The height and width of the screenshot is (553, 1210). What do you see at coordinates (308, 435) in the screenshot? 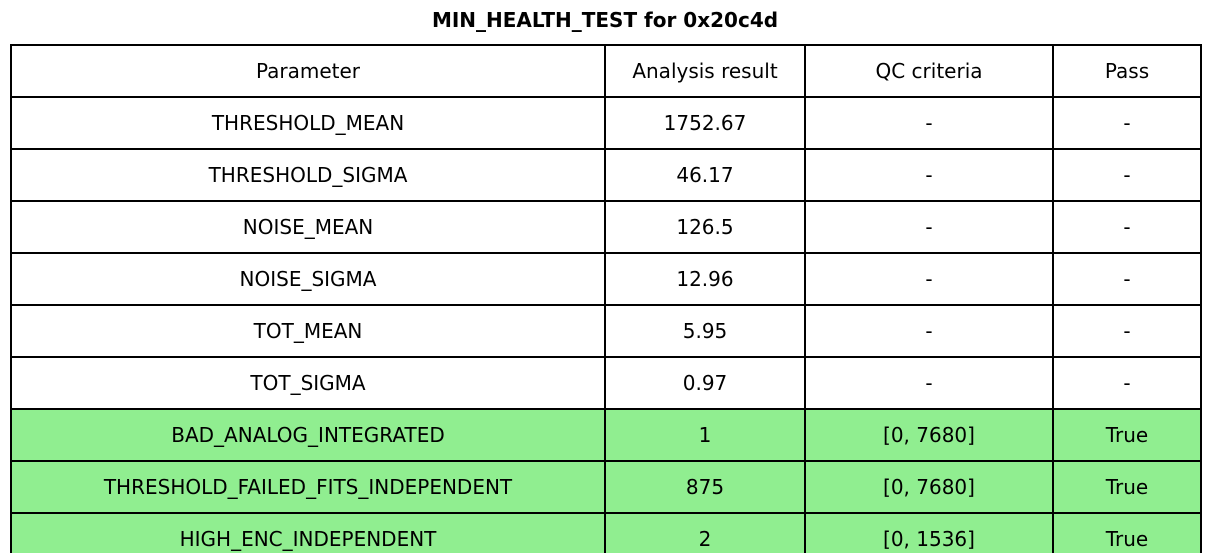
I see `parameter-cell: BAD_ANALOG_INTEGRATED` at bounding box center [308, 435].